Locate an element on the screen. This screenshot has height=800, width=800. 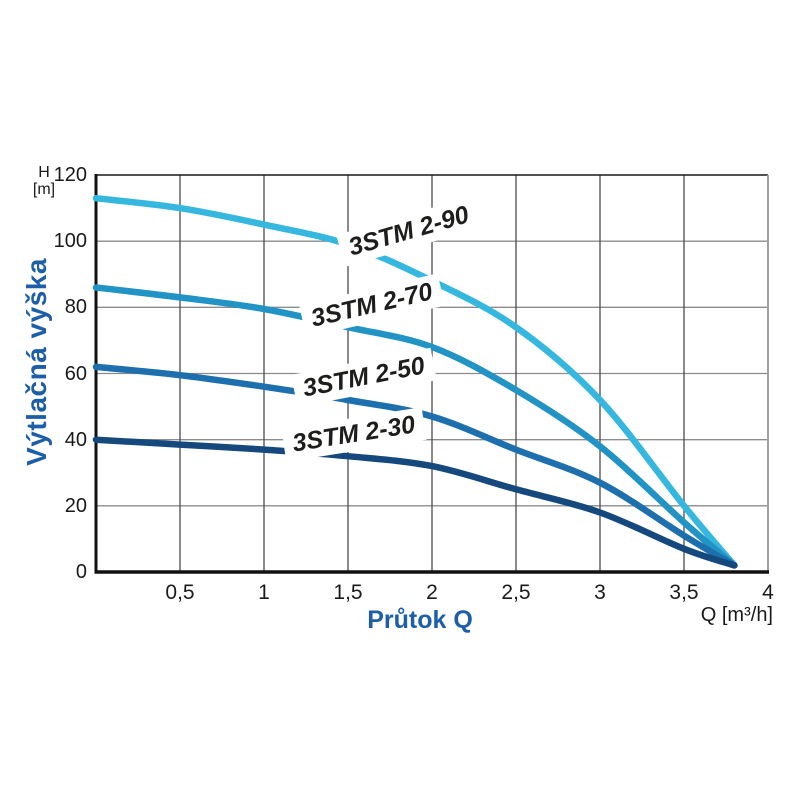
x-tick-label-2: 2 is located at coordinates (432, 592).